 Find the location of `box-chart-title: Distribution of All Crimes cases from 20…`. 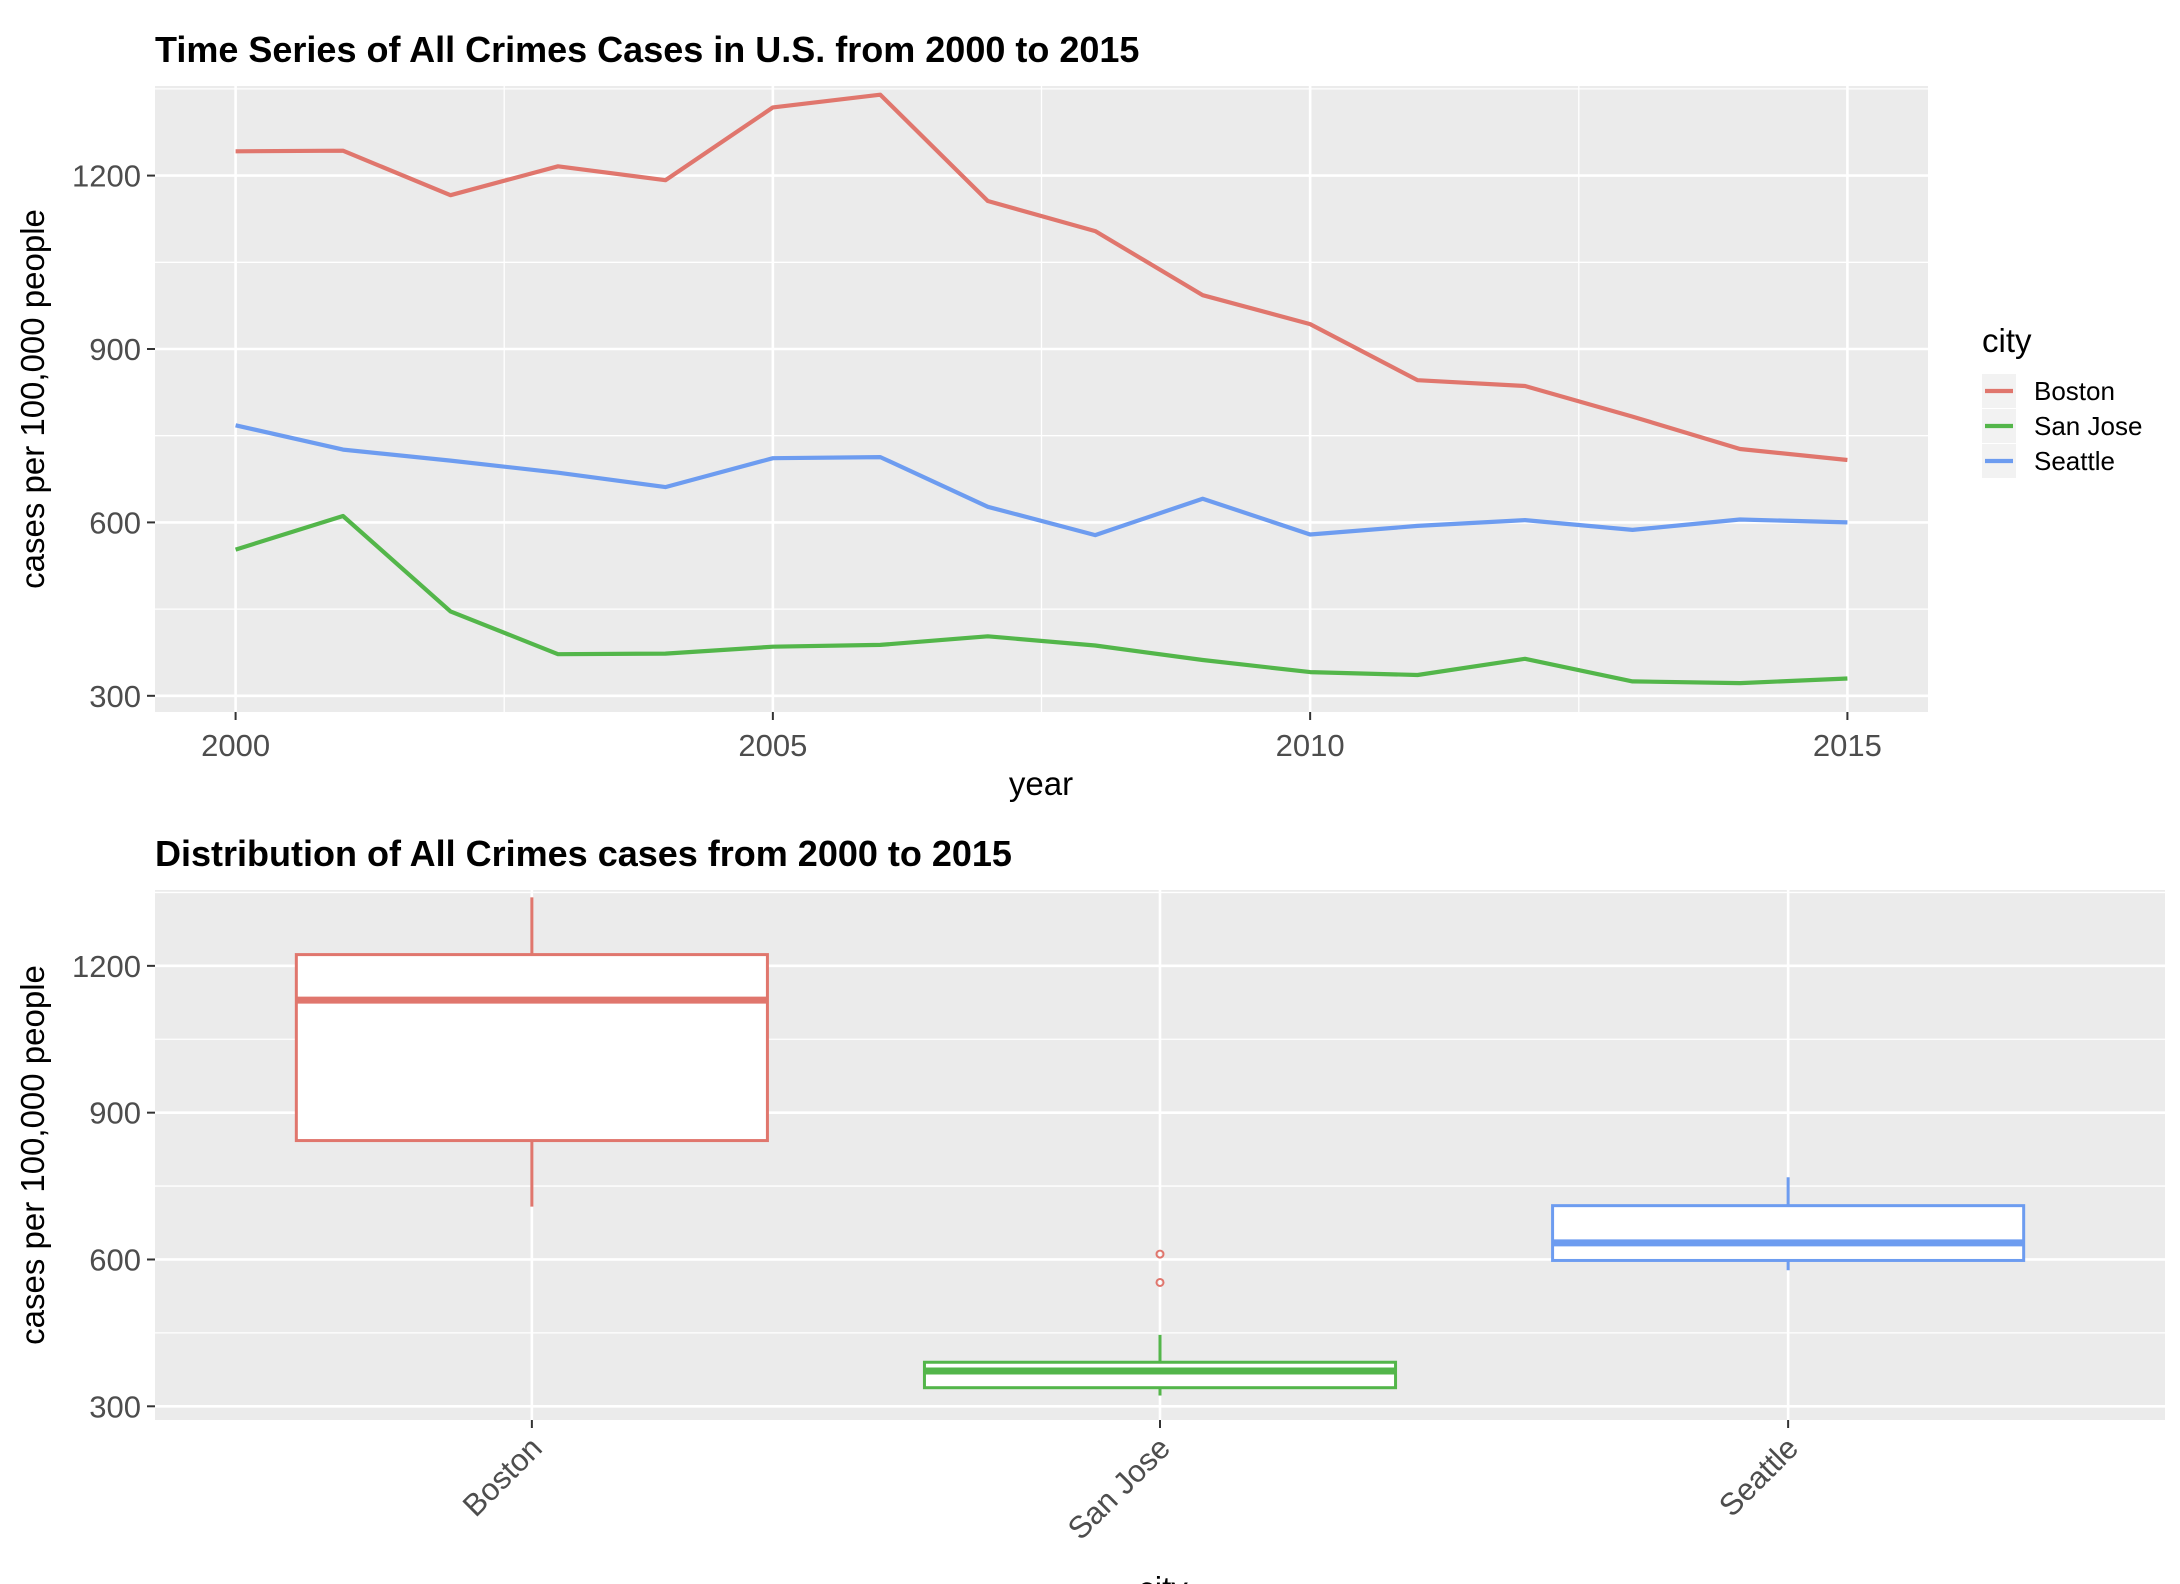

box-chart-title: Distribution of All Crimes cases from 20… is located at coordinates (583, 853).